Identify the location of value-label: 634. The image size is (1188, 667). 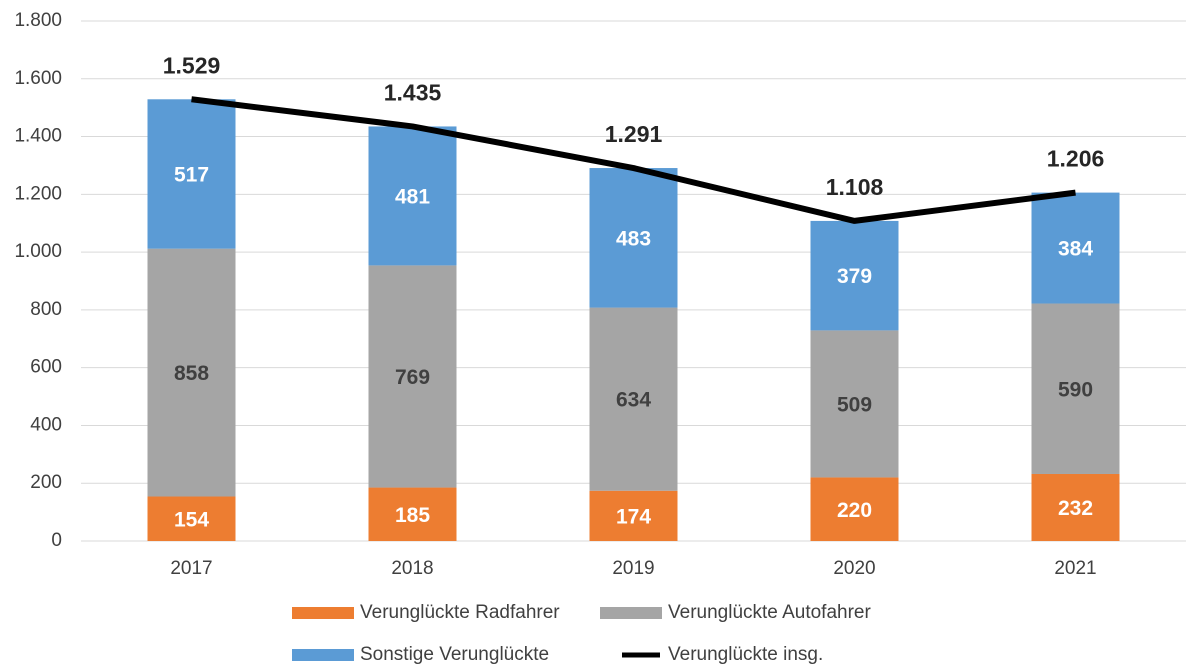
(633, 400).